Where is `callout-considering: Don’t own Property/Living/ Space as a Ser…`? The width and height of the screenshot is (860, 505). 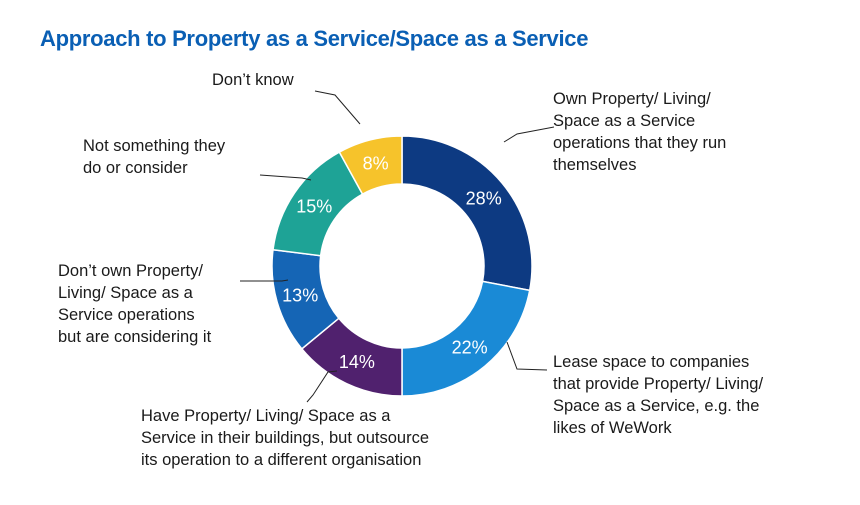
callout-considering: Don’t own Property/Living/ Space as a Ser… is located at coordinates (135, 304).